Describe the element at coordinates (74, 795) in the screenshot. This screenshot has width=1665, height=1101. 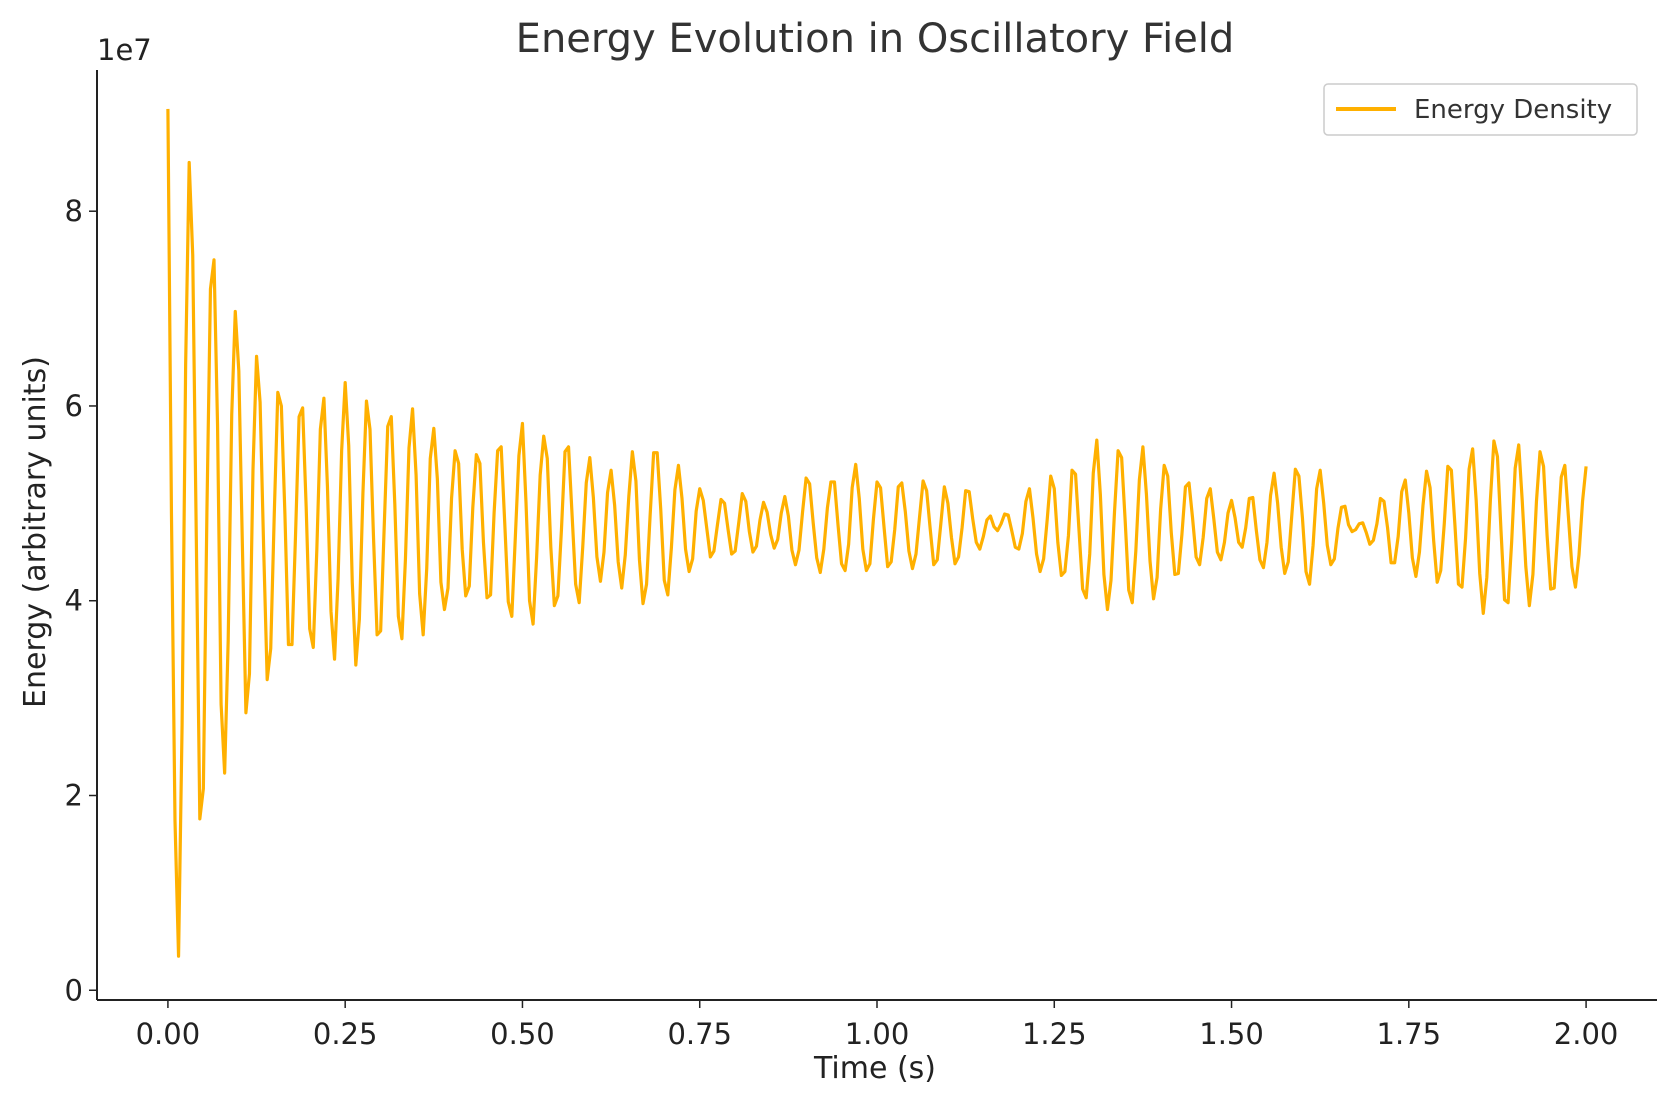
I see `y-tick-label: 2` at that location.